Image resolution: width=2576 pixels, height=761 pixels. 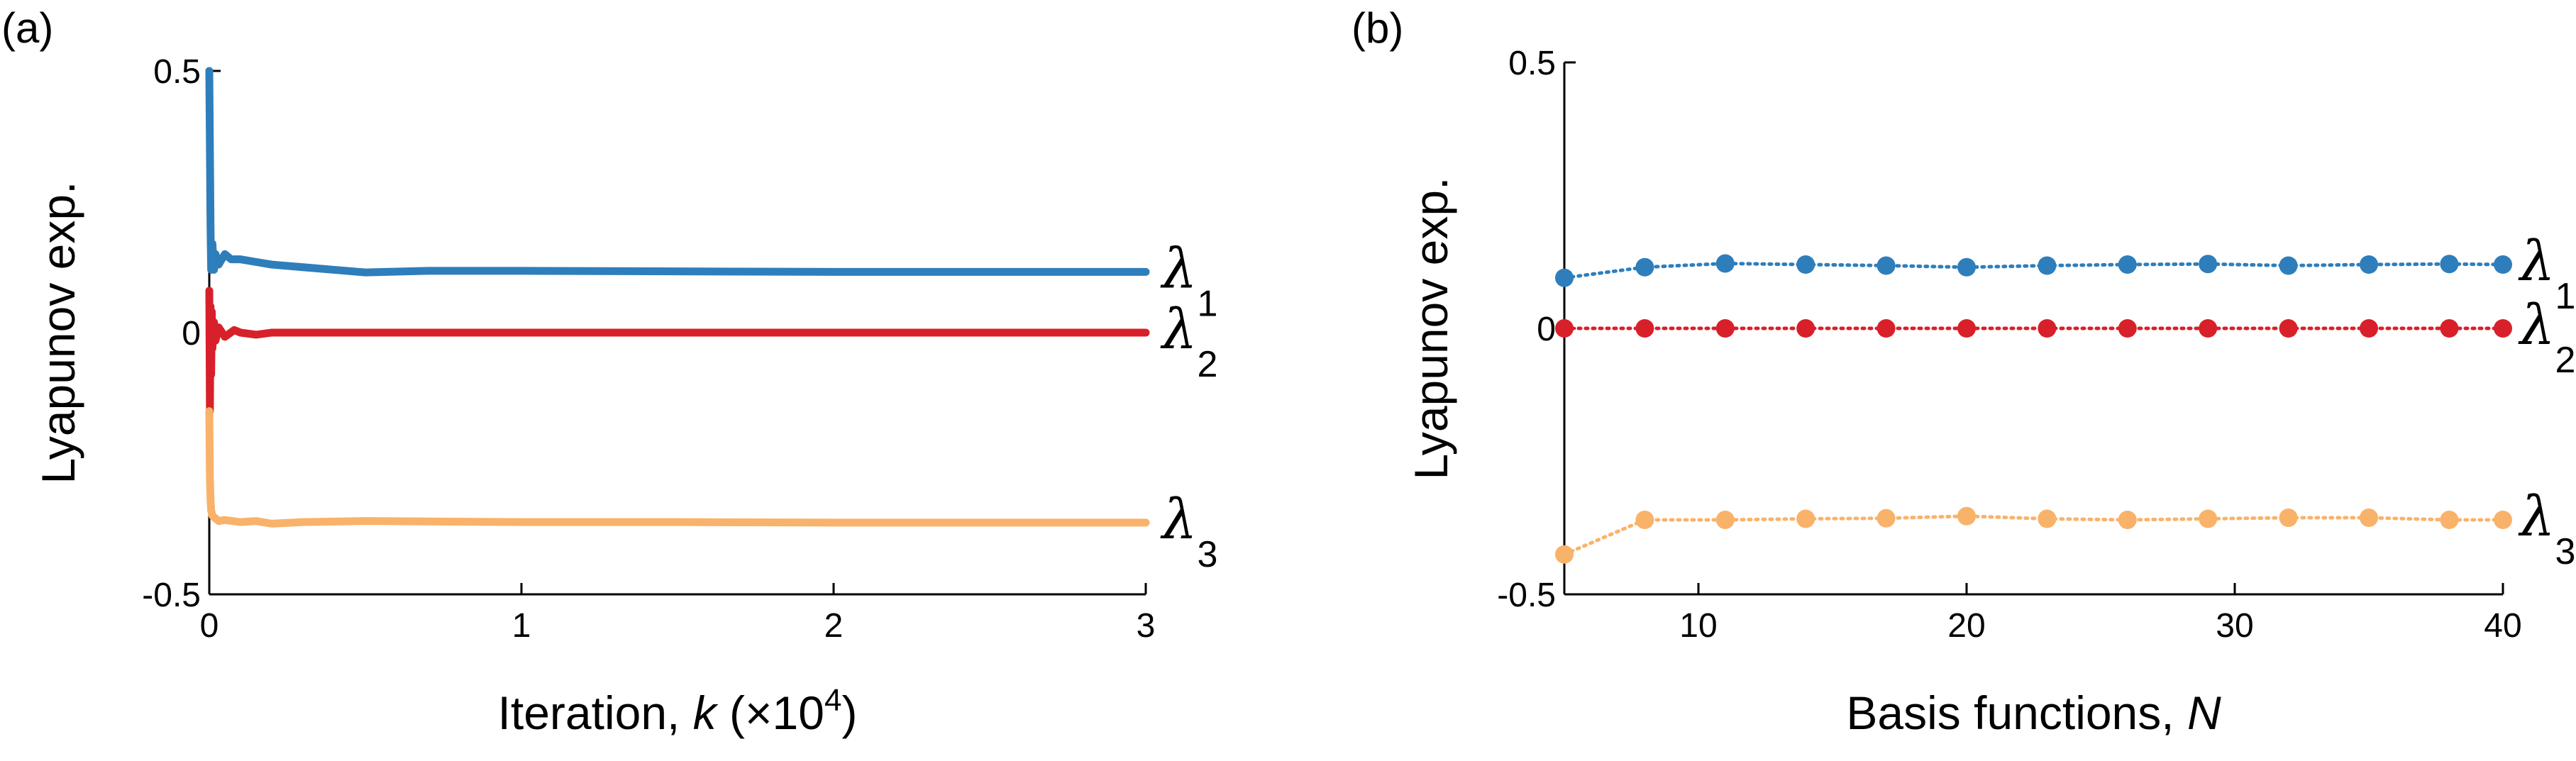 I want to click on x-tick-label: 2, so click(x=834, y=626).